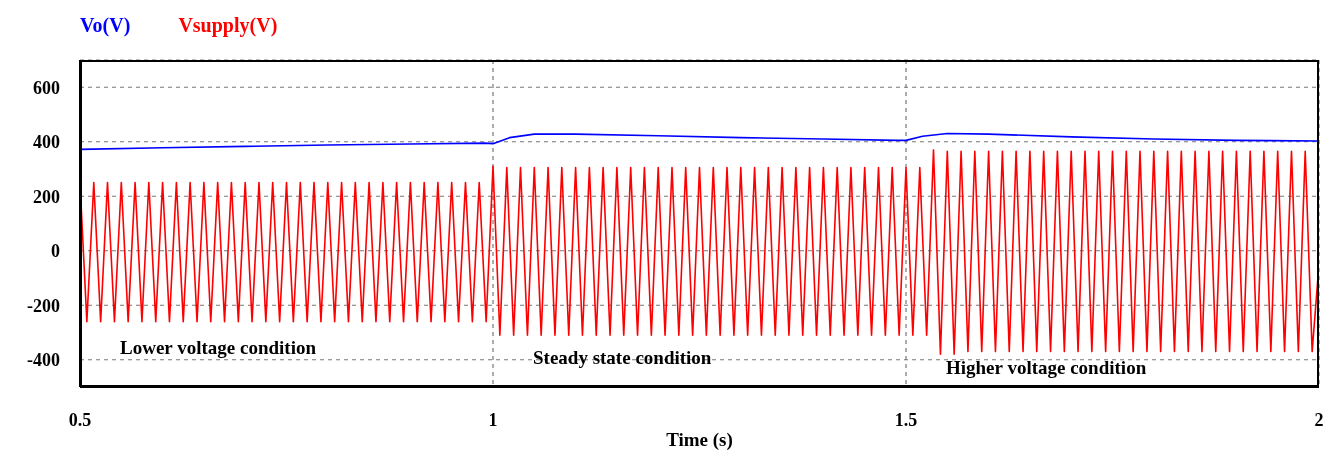 This screenshot has height=467, width=1331. What do you see at coordinates (43, 360) in the screenshot?
I see `y-tick-label: -400` at bounding box center [43, 360].